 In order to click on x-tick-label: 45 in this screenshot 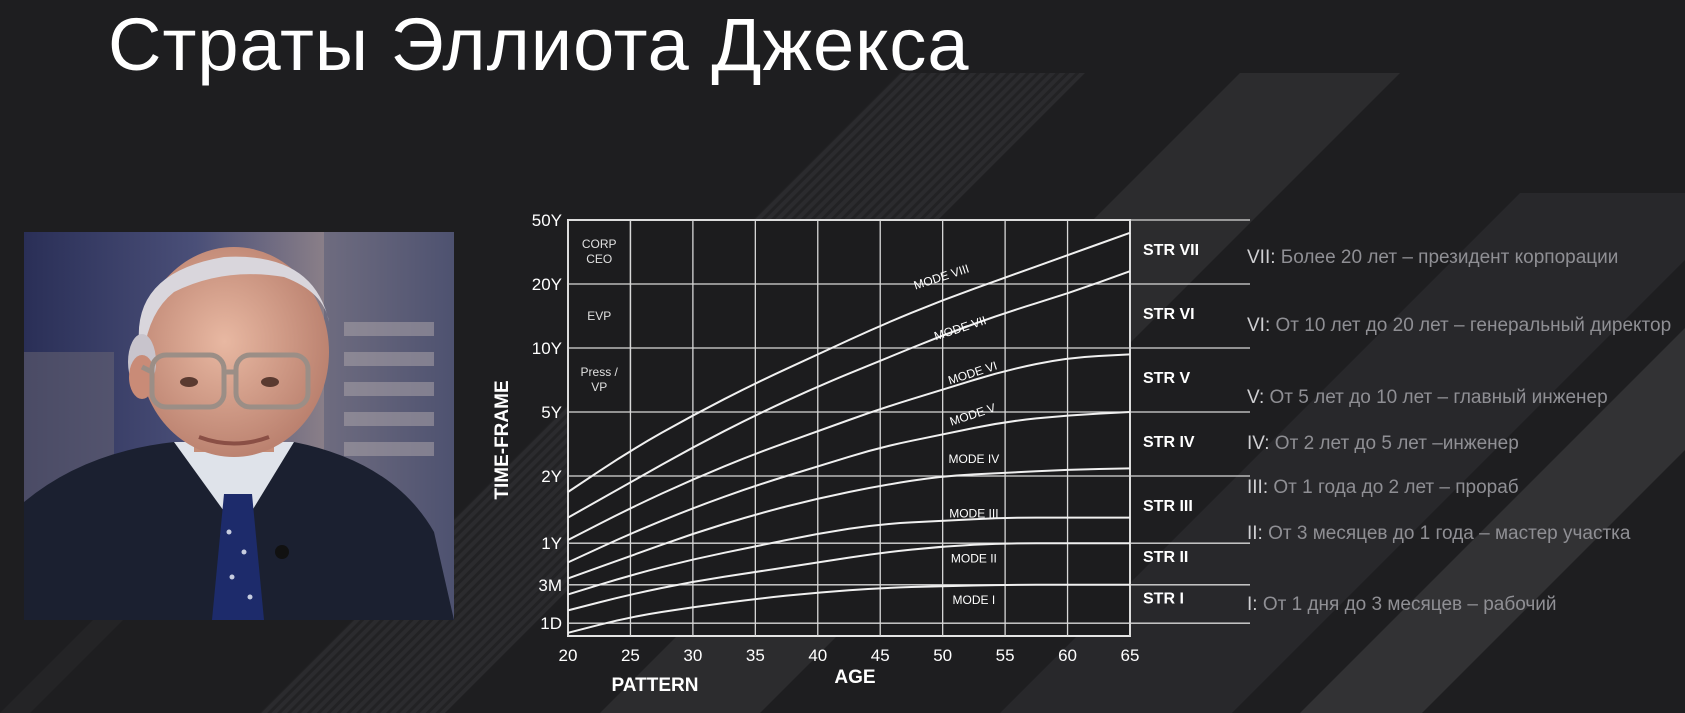, I will do `click(880, 655)`.